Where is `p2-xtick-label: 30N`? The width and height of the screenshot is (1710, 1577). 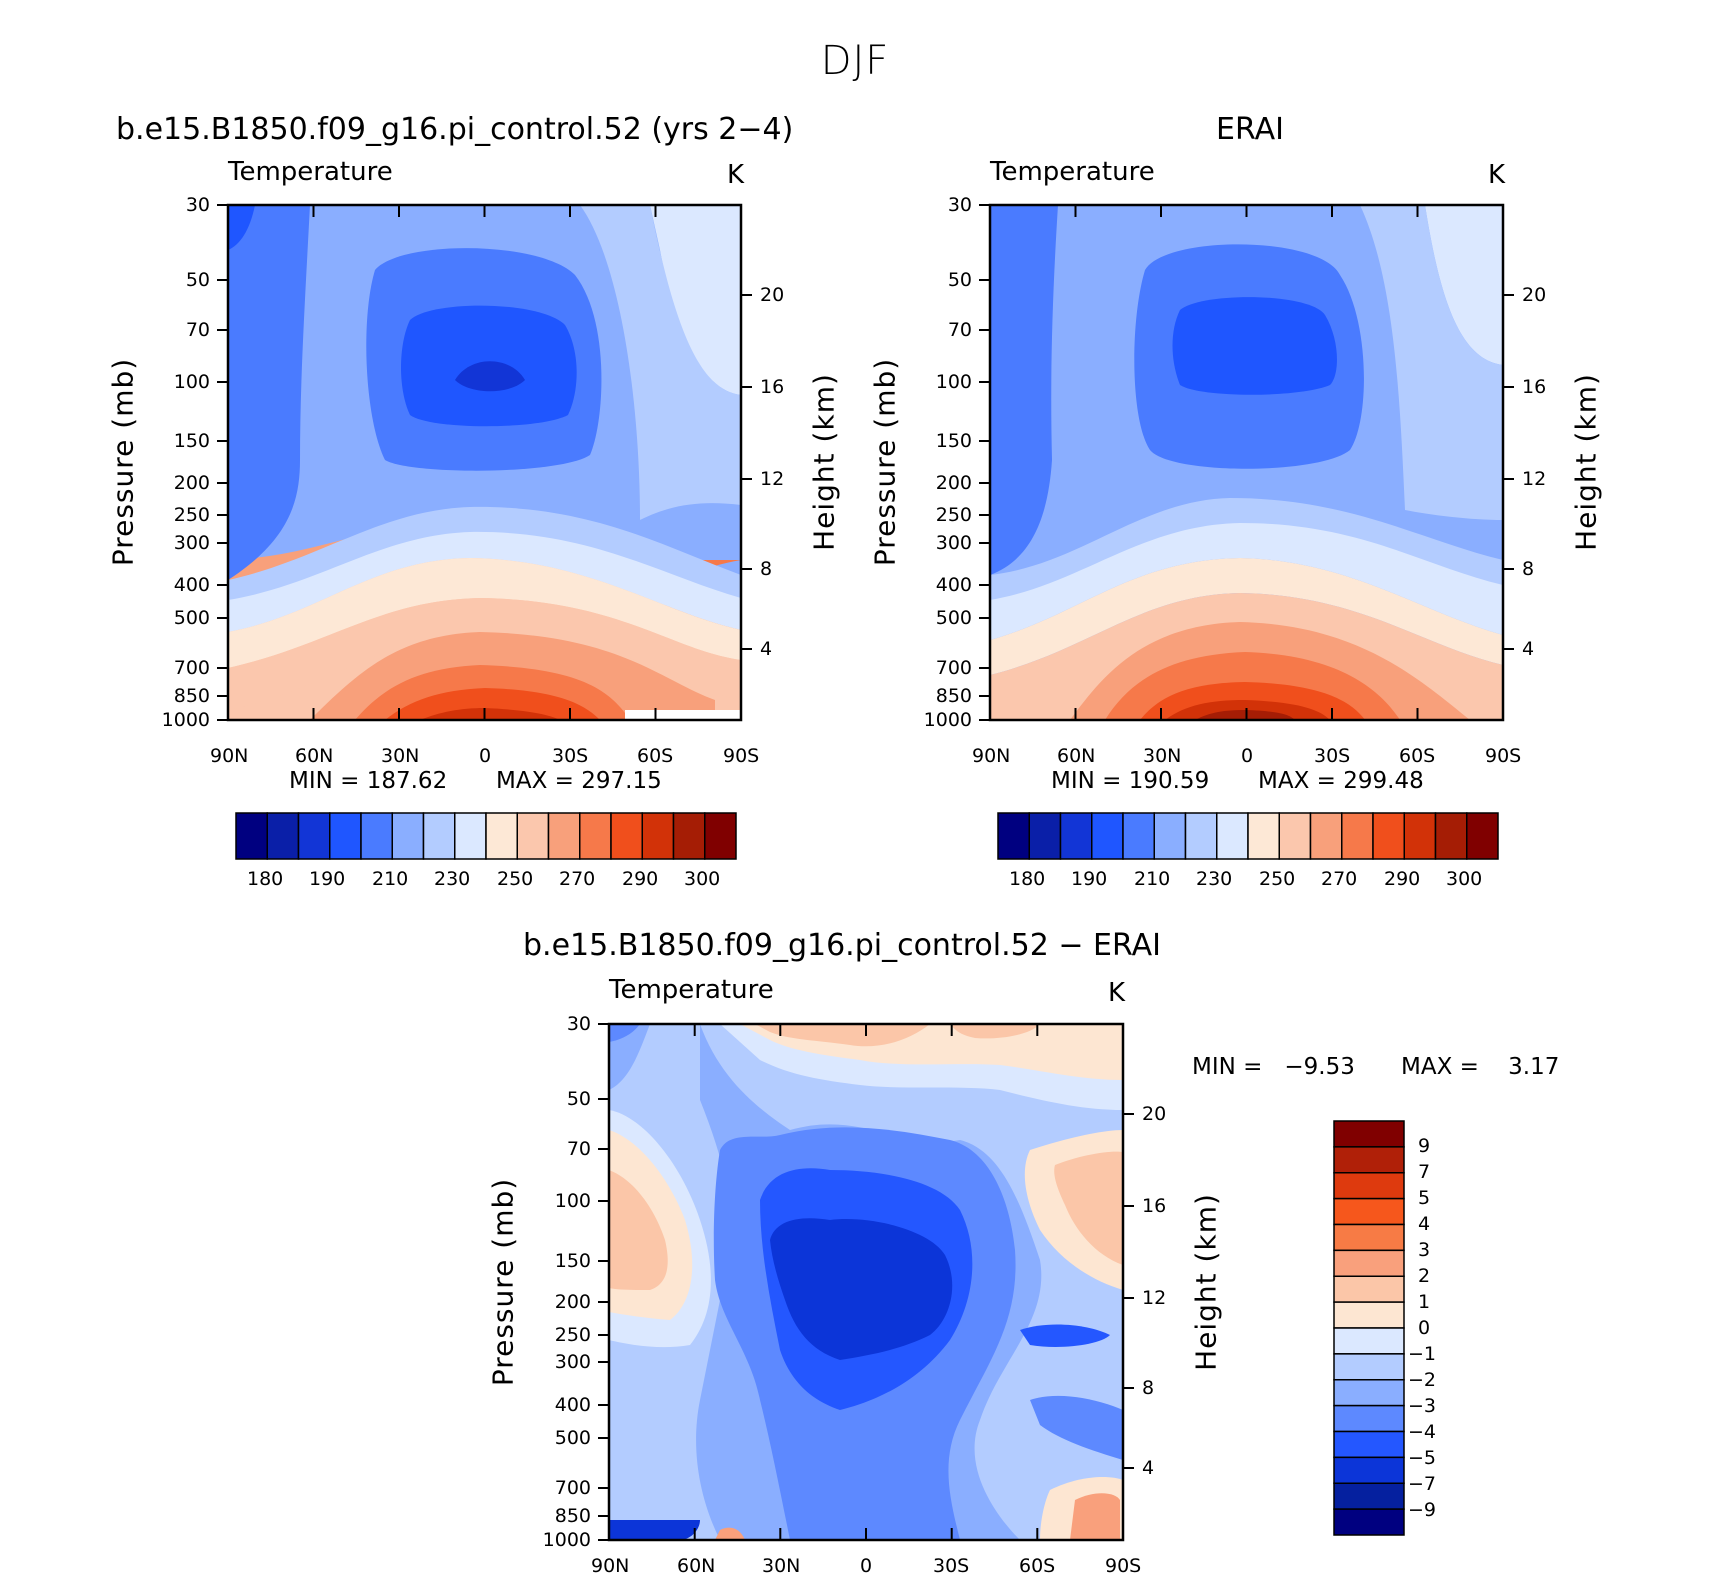
p2-xtick-label: 30N is located at coordinates (1162, 756).